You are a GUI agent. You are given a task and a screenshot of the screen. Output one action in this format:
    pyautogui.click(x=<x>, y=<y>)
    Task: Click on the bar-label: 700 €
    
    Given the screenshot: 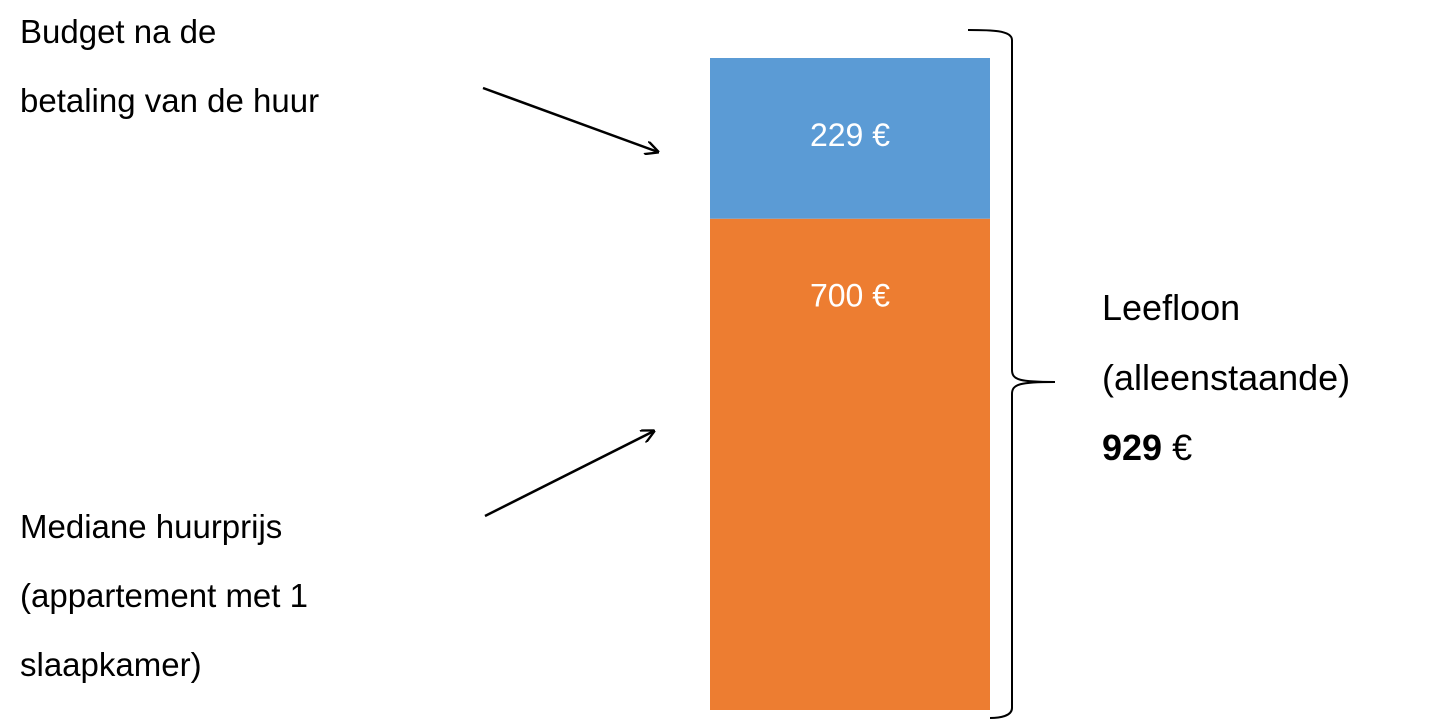 What is the action you would take?
    pyautogui.click(x=850, y=296)
    